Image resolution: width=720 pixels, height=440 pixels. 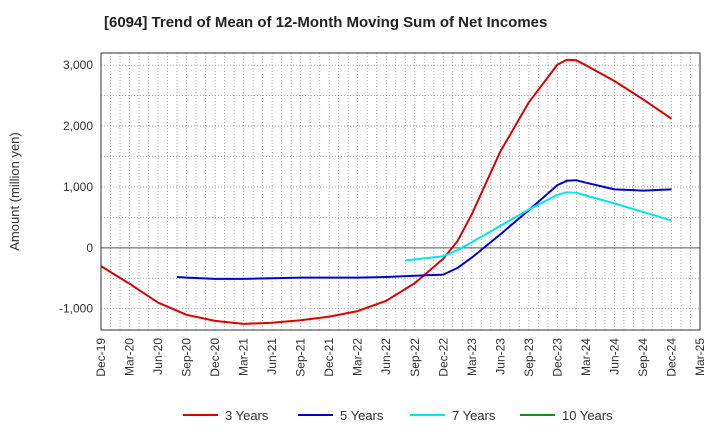 I want to click on legend-label-5-years: 5 Years, so click(x=362, y=415).